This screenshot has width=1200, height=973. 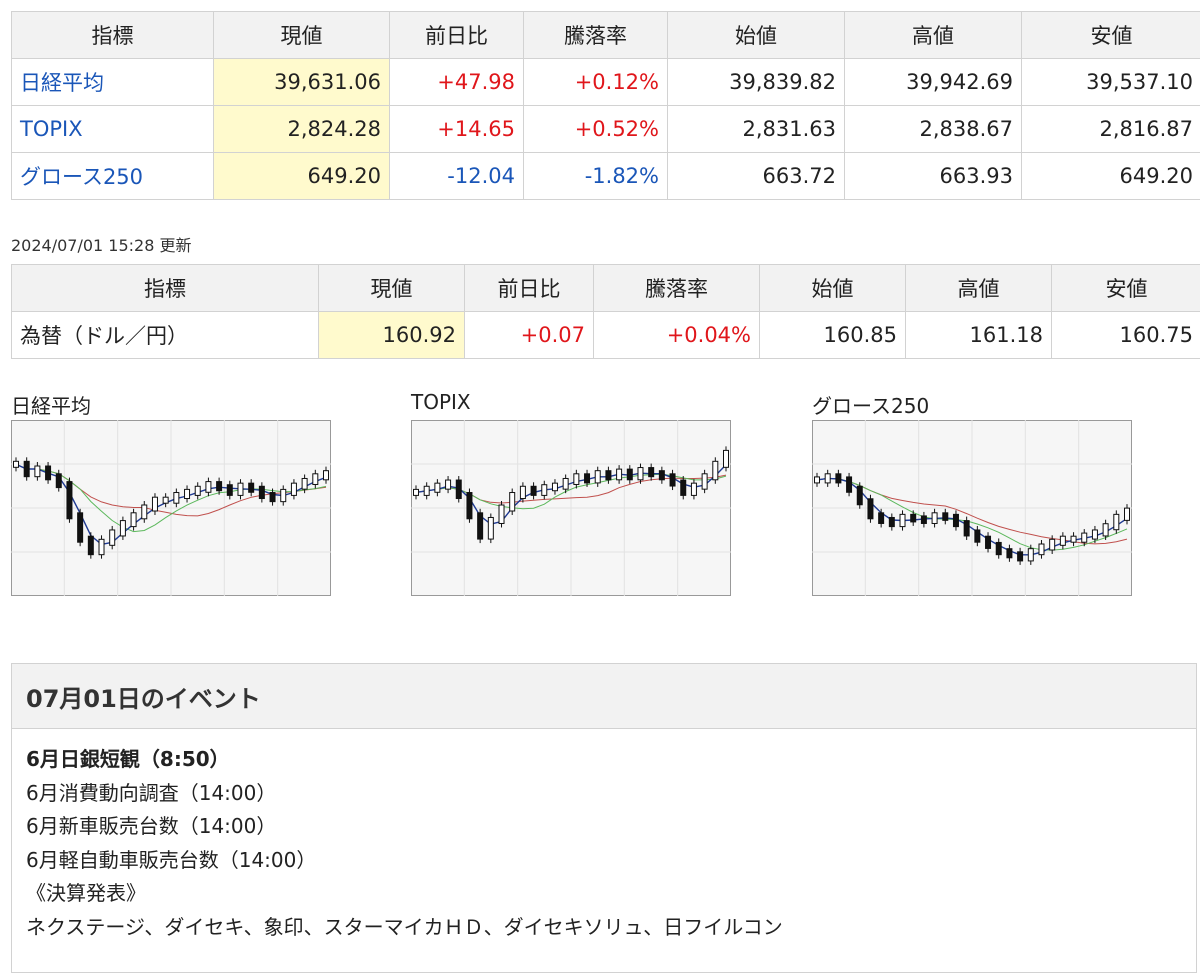 What do you see at coordinates (441, 402) in the screenshot?
I see `chart-title-topix: TOPIX` at bounding box center [441, 402].